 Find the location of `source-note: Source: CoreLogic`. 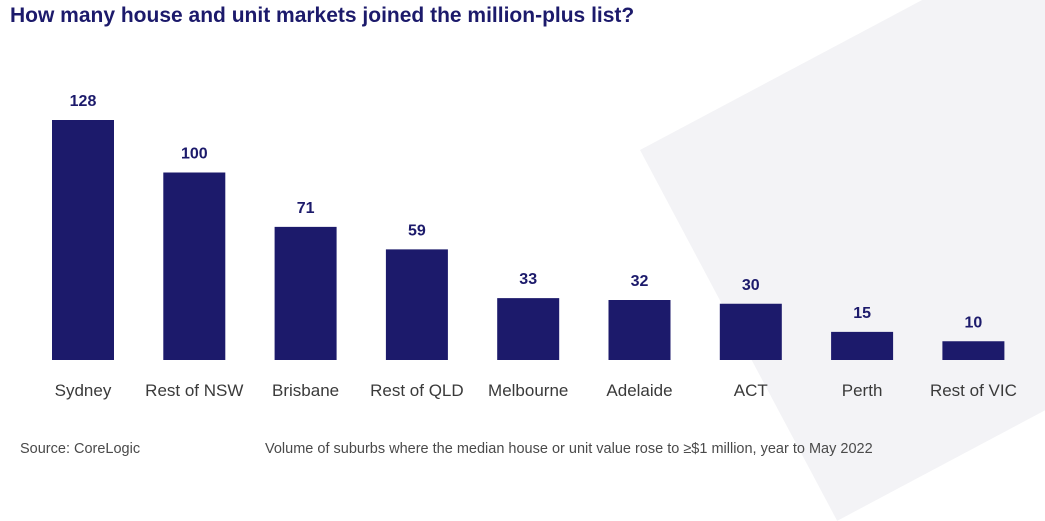

source-note: Source: CoreLogic is located at coordinates (80, 449).